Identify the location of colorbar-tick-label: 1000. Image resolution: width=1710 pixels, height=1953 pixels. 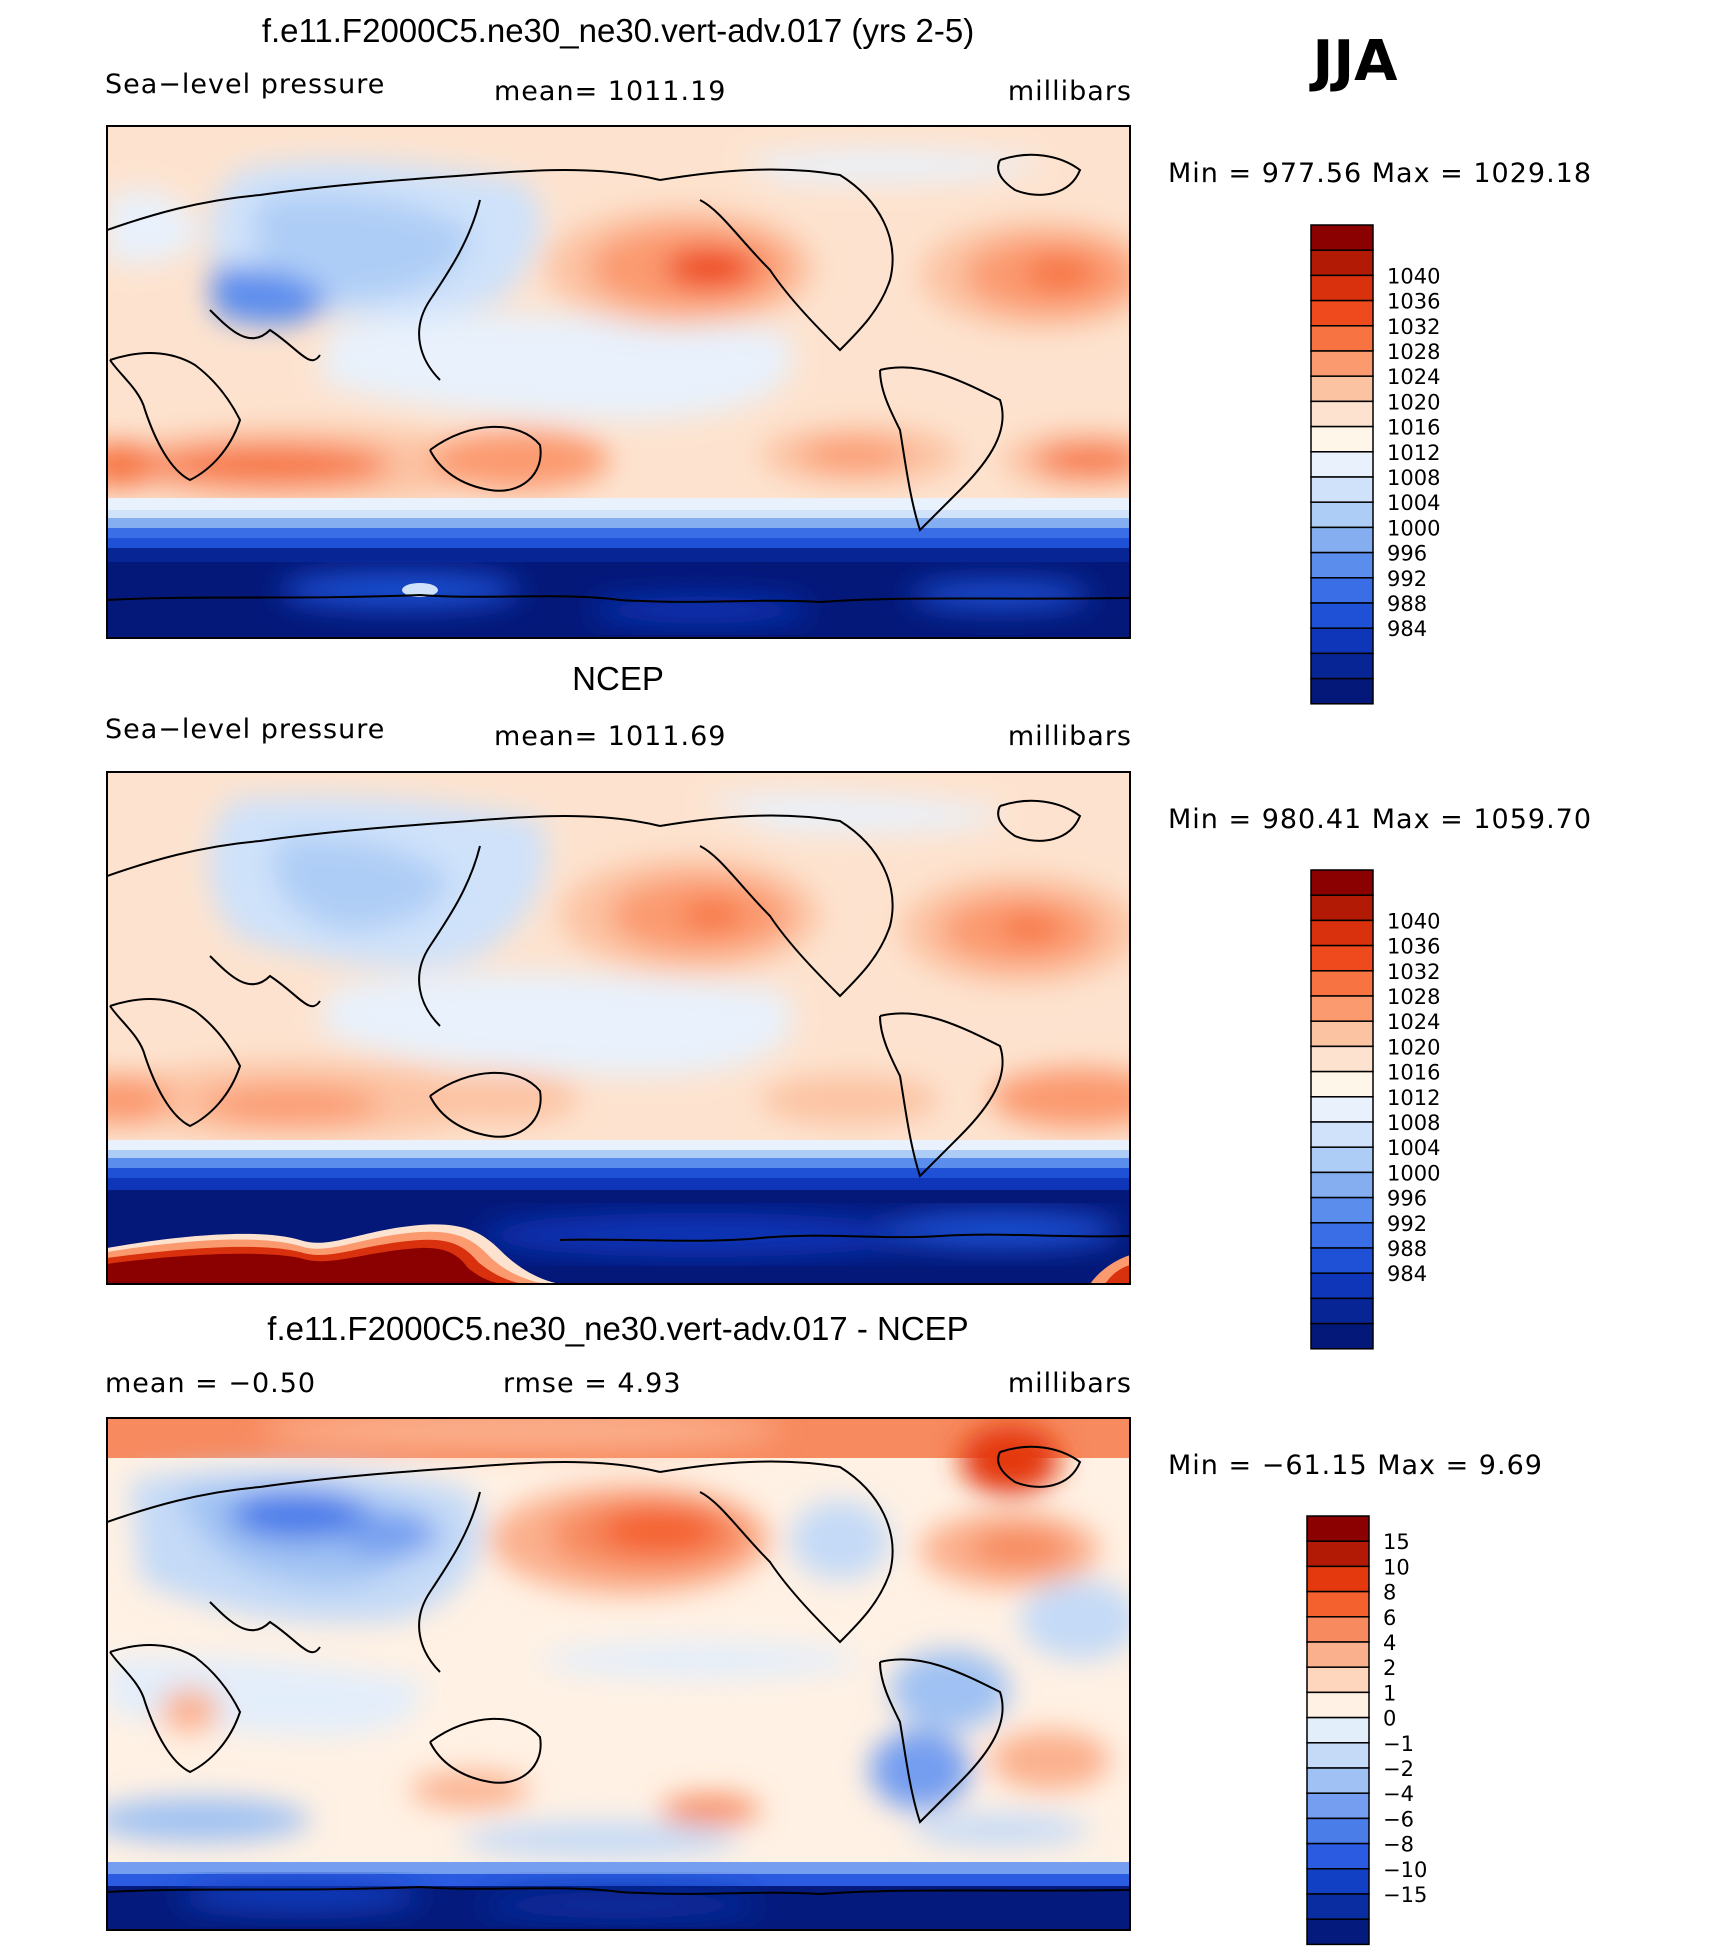
(1413, 1173).